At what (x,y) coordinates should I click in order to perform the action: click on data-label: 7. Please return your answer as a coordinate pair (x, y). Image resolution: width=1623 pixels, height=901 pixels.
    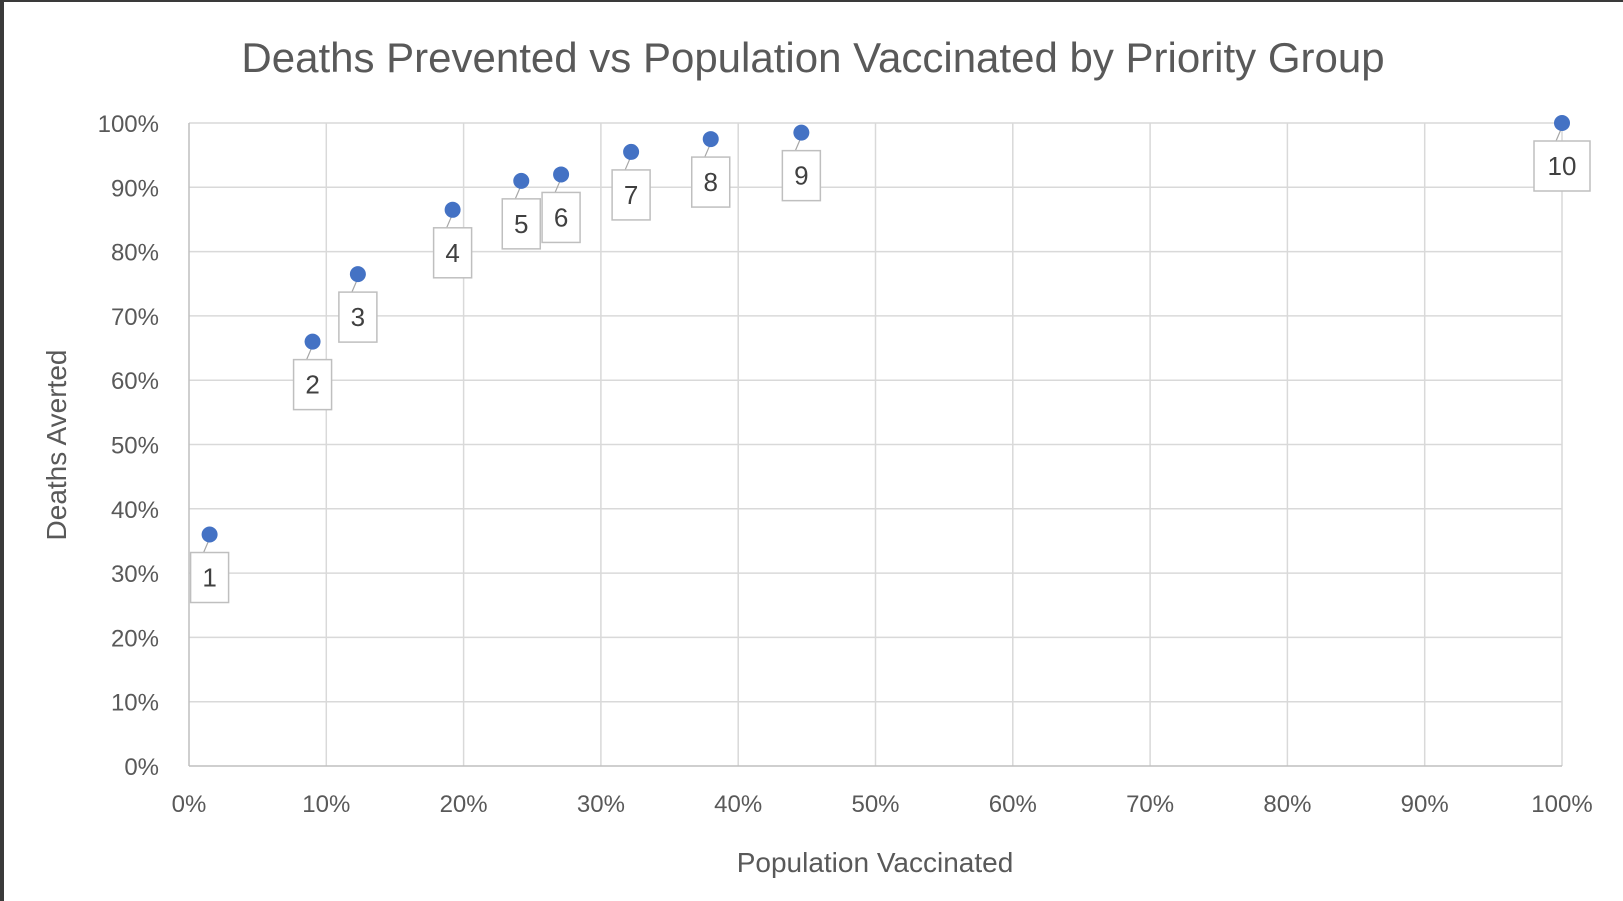
    Looking at the image, I should click on (631, 195).